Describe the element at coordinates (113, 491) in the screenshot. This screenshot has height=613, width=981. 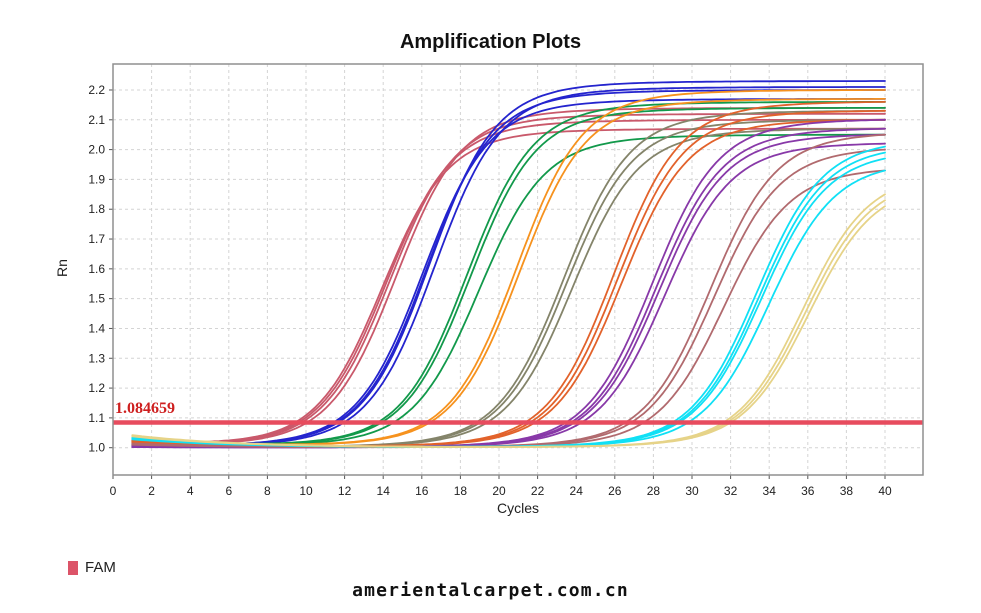
I see `x-tick-label: 0` at that location.